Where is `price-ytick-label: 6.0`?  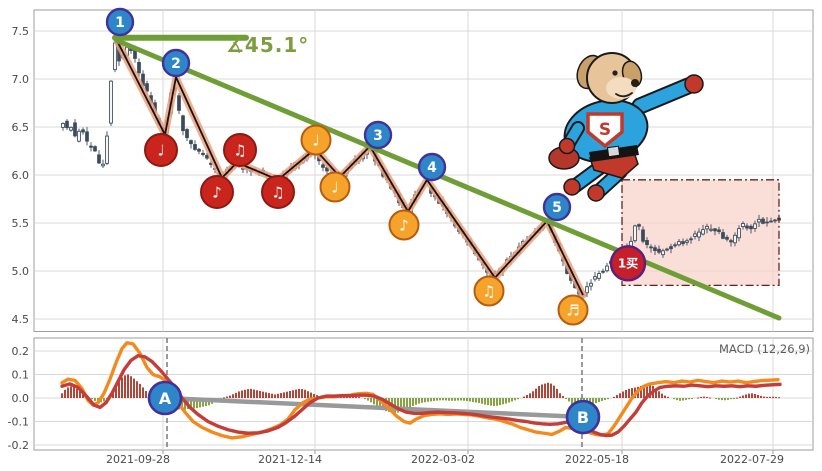 price-ytick-label: 6.0 is located at coordinates (21, 175).